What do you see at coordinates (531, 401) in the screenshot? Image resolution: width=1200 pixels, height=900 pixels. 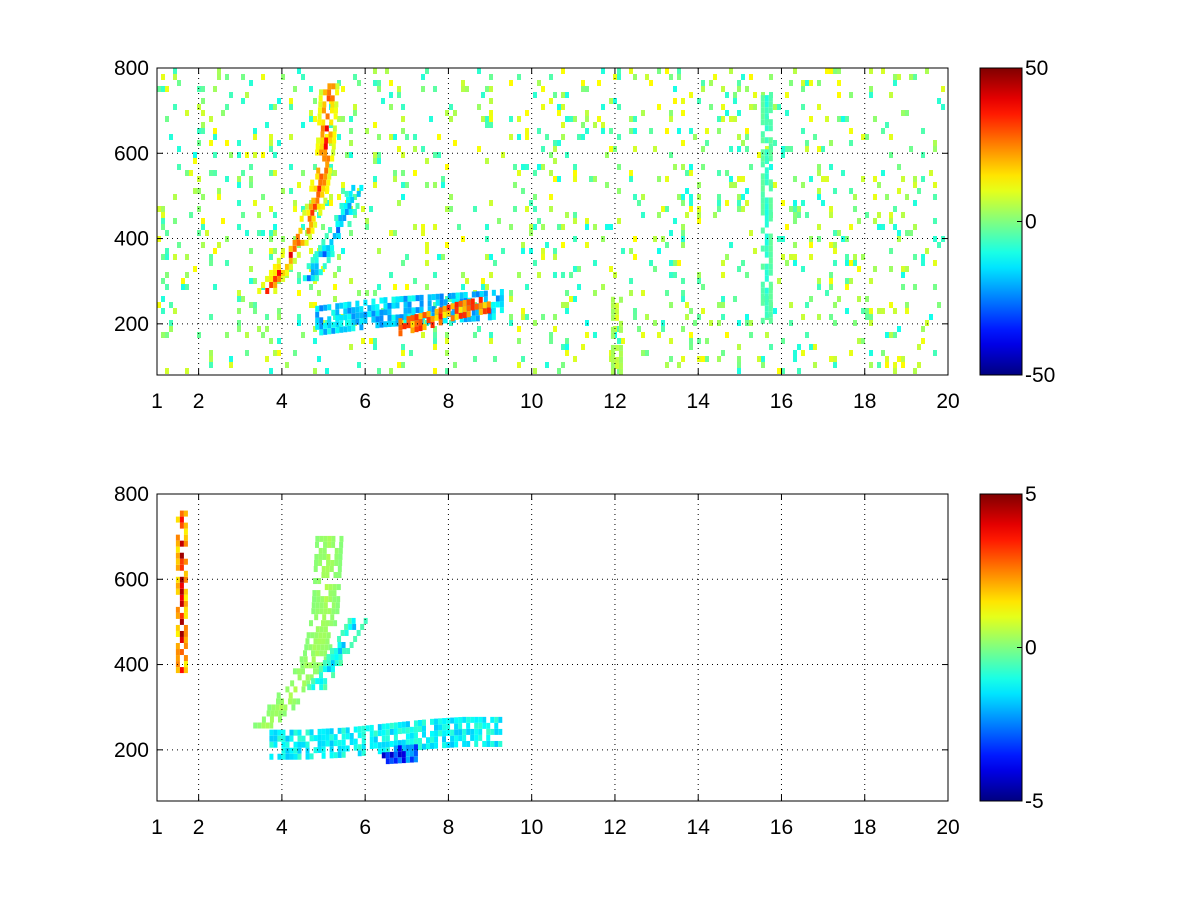 I see `x-tick-label: 10` at bounding box center [531, 401].